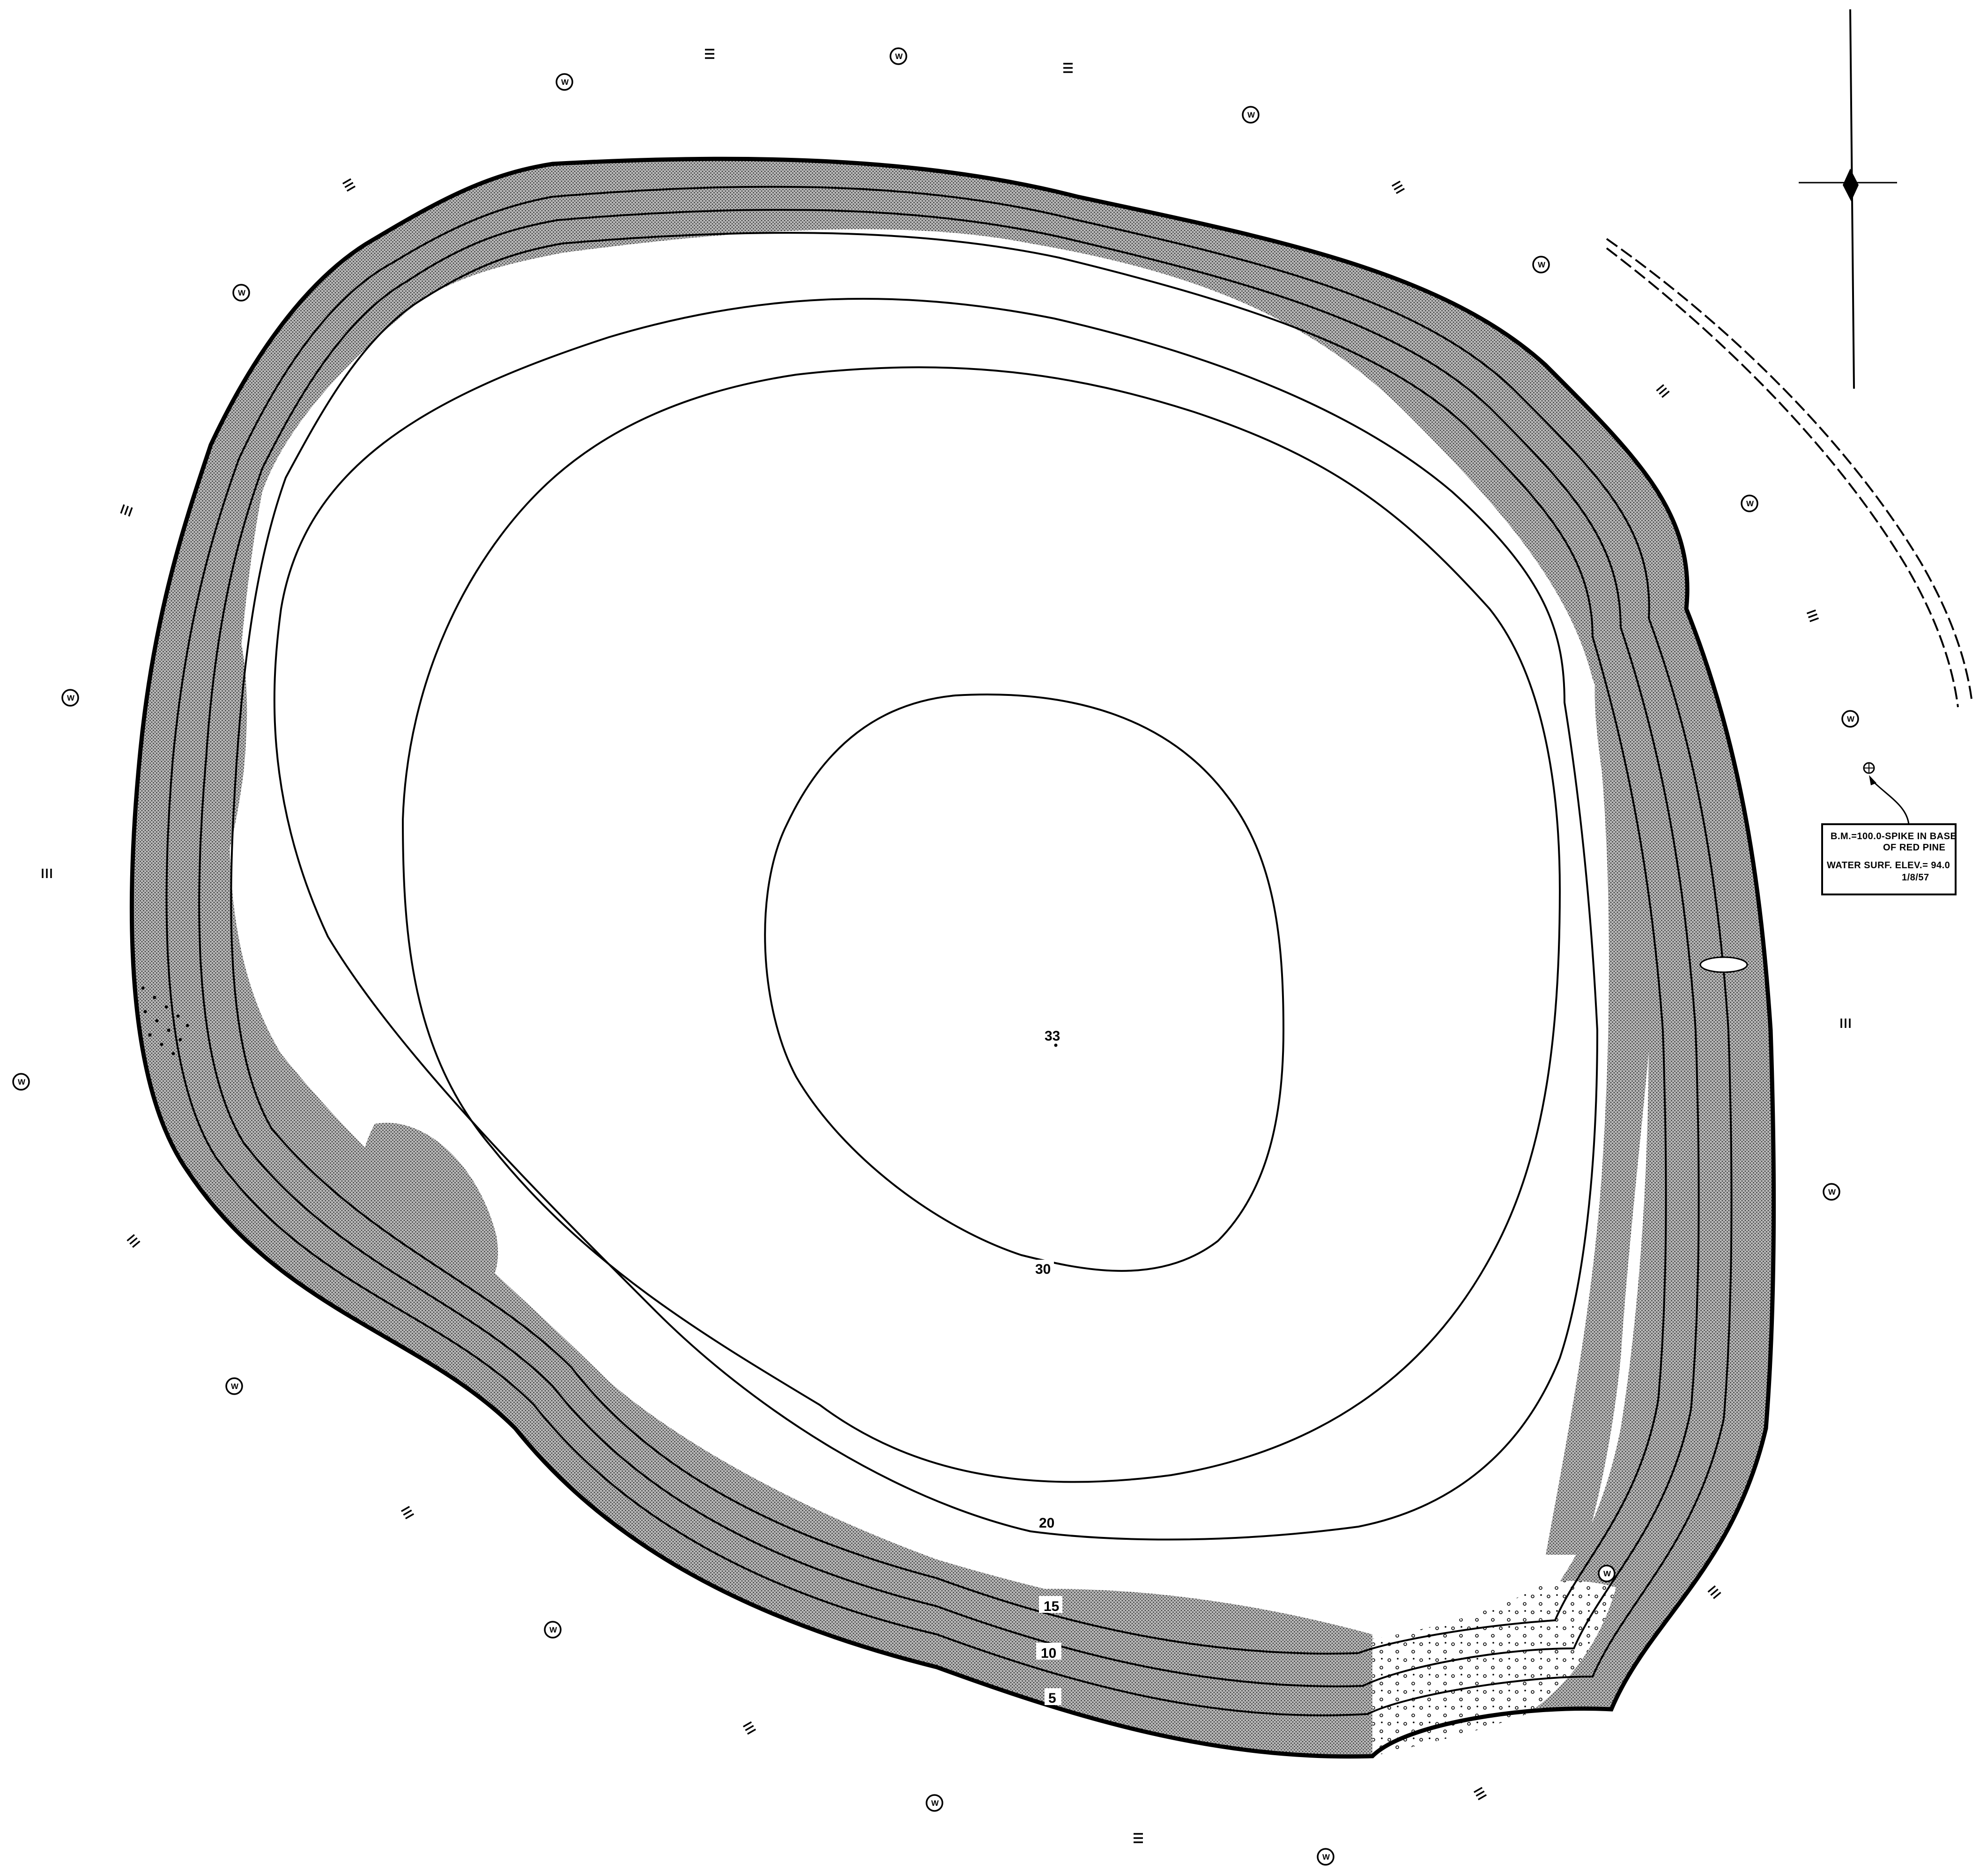  Describe the element at coordinates (1046, 1523) in the screenshot. I see `depth-20-label: 20` at that location.